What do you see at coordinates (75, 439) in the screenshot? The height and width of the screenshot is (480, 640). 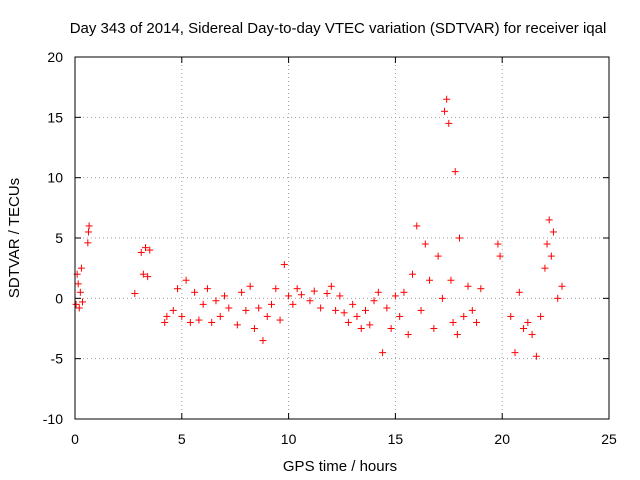 I see `x-tick-label: 0` at bounding box center [75, 439].